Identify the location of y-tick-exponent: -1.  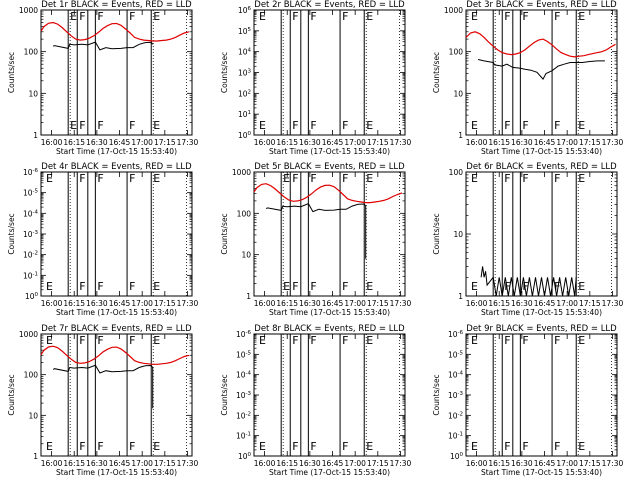
(35, 274).